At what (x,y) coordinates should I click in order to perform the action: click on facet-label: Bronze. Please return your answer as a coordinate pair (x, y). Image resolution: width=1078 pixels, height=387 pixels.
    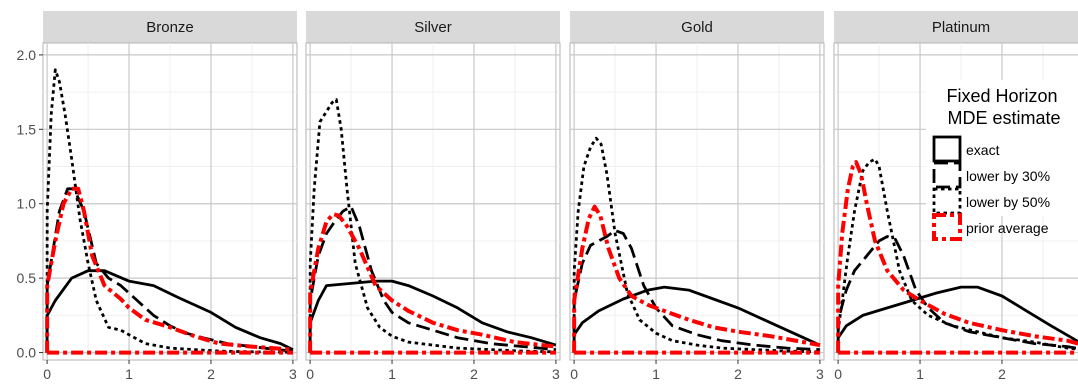
    Looking at the image, I should click on (170, 27).